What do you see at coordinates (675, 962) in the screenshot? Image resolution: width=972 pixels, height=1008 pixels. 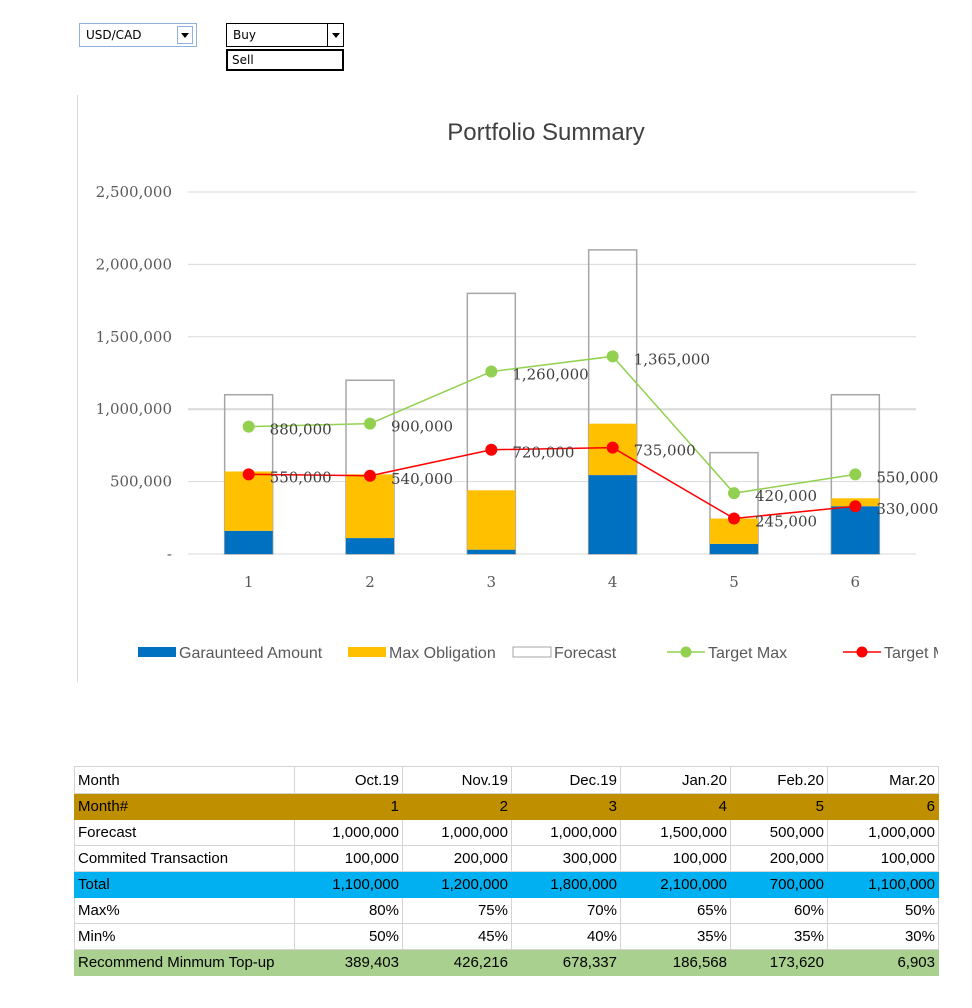 I see `table-cell: 186,568` at bounding box center [675, 962].